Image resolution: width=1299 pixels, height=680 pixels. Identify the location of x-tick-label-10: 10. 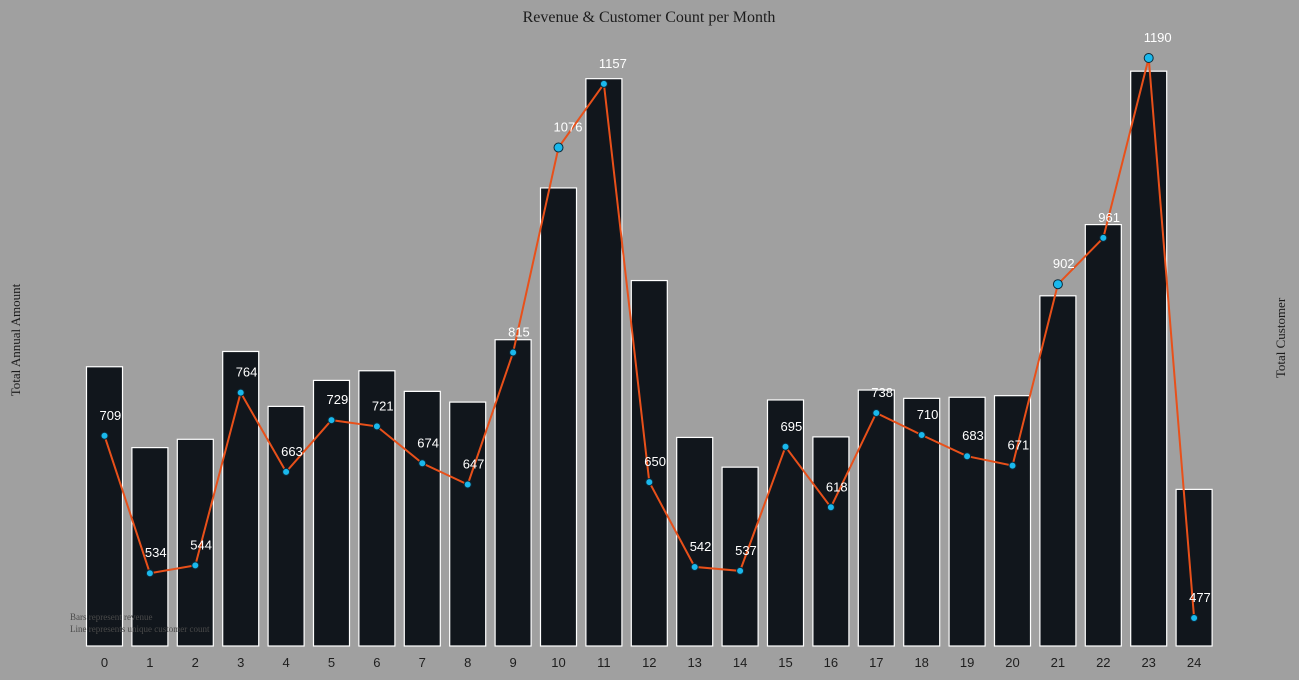
(558, 662).